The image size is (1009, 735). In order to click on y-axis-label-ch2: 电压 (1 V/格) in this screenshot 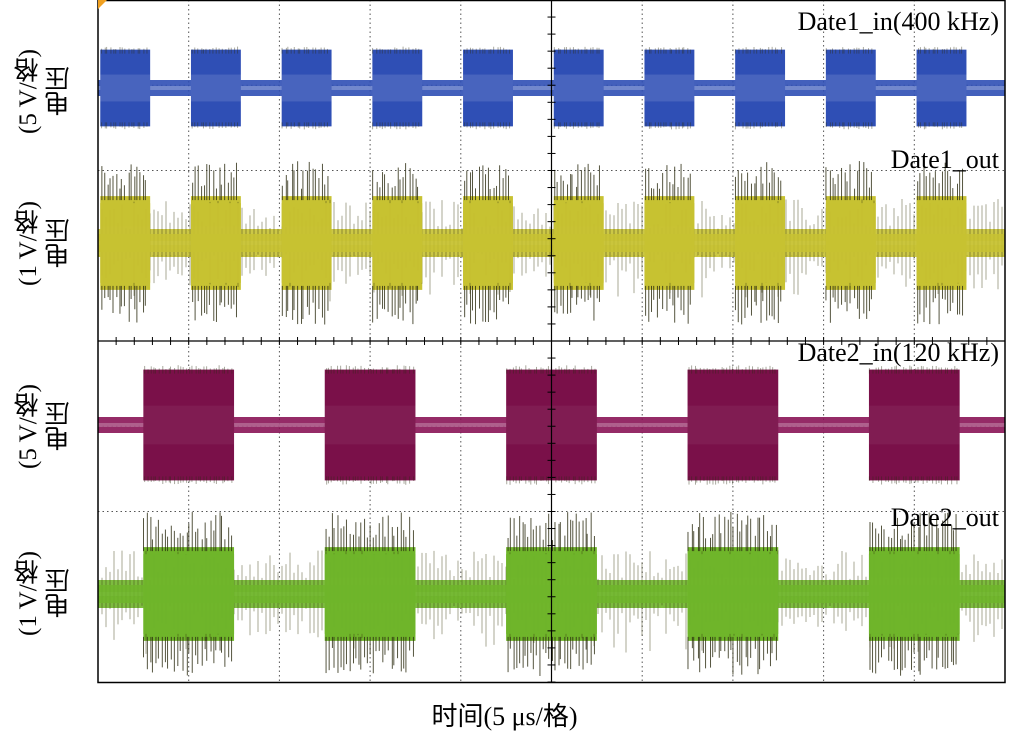, I will do `click(44, 243)`.